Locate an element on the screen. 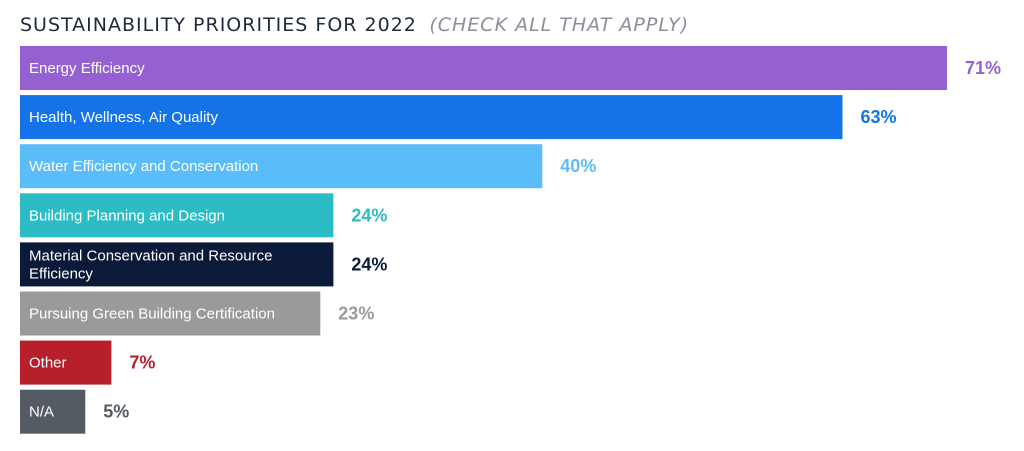  value-label-6: 7% is located at coordinates (142, 363).